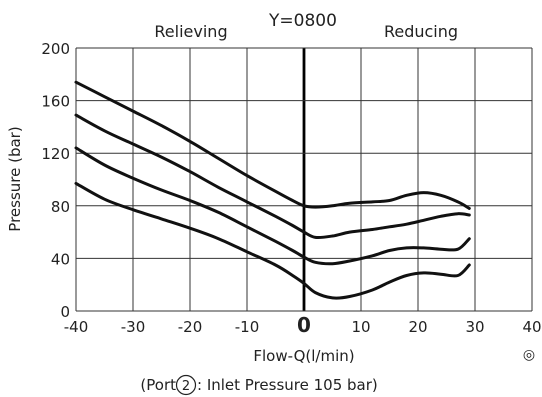 Image resolution: width=542 pixels, height=397 pixels. What do you see at coordinates (302, 21) in the screenshot?
I see `chart-title: Y=0800` at bounding box center [302, 21].